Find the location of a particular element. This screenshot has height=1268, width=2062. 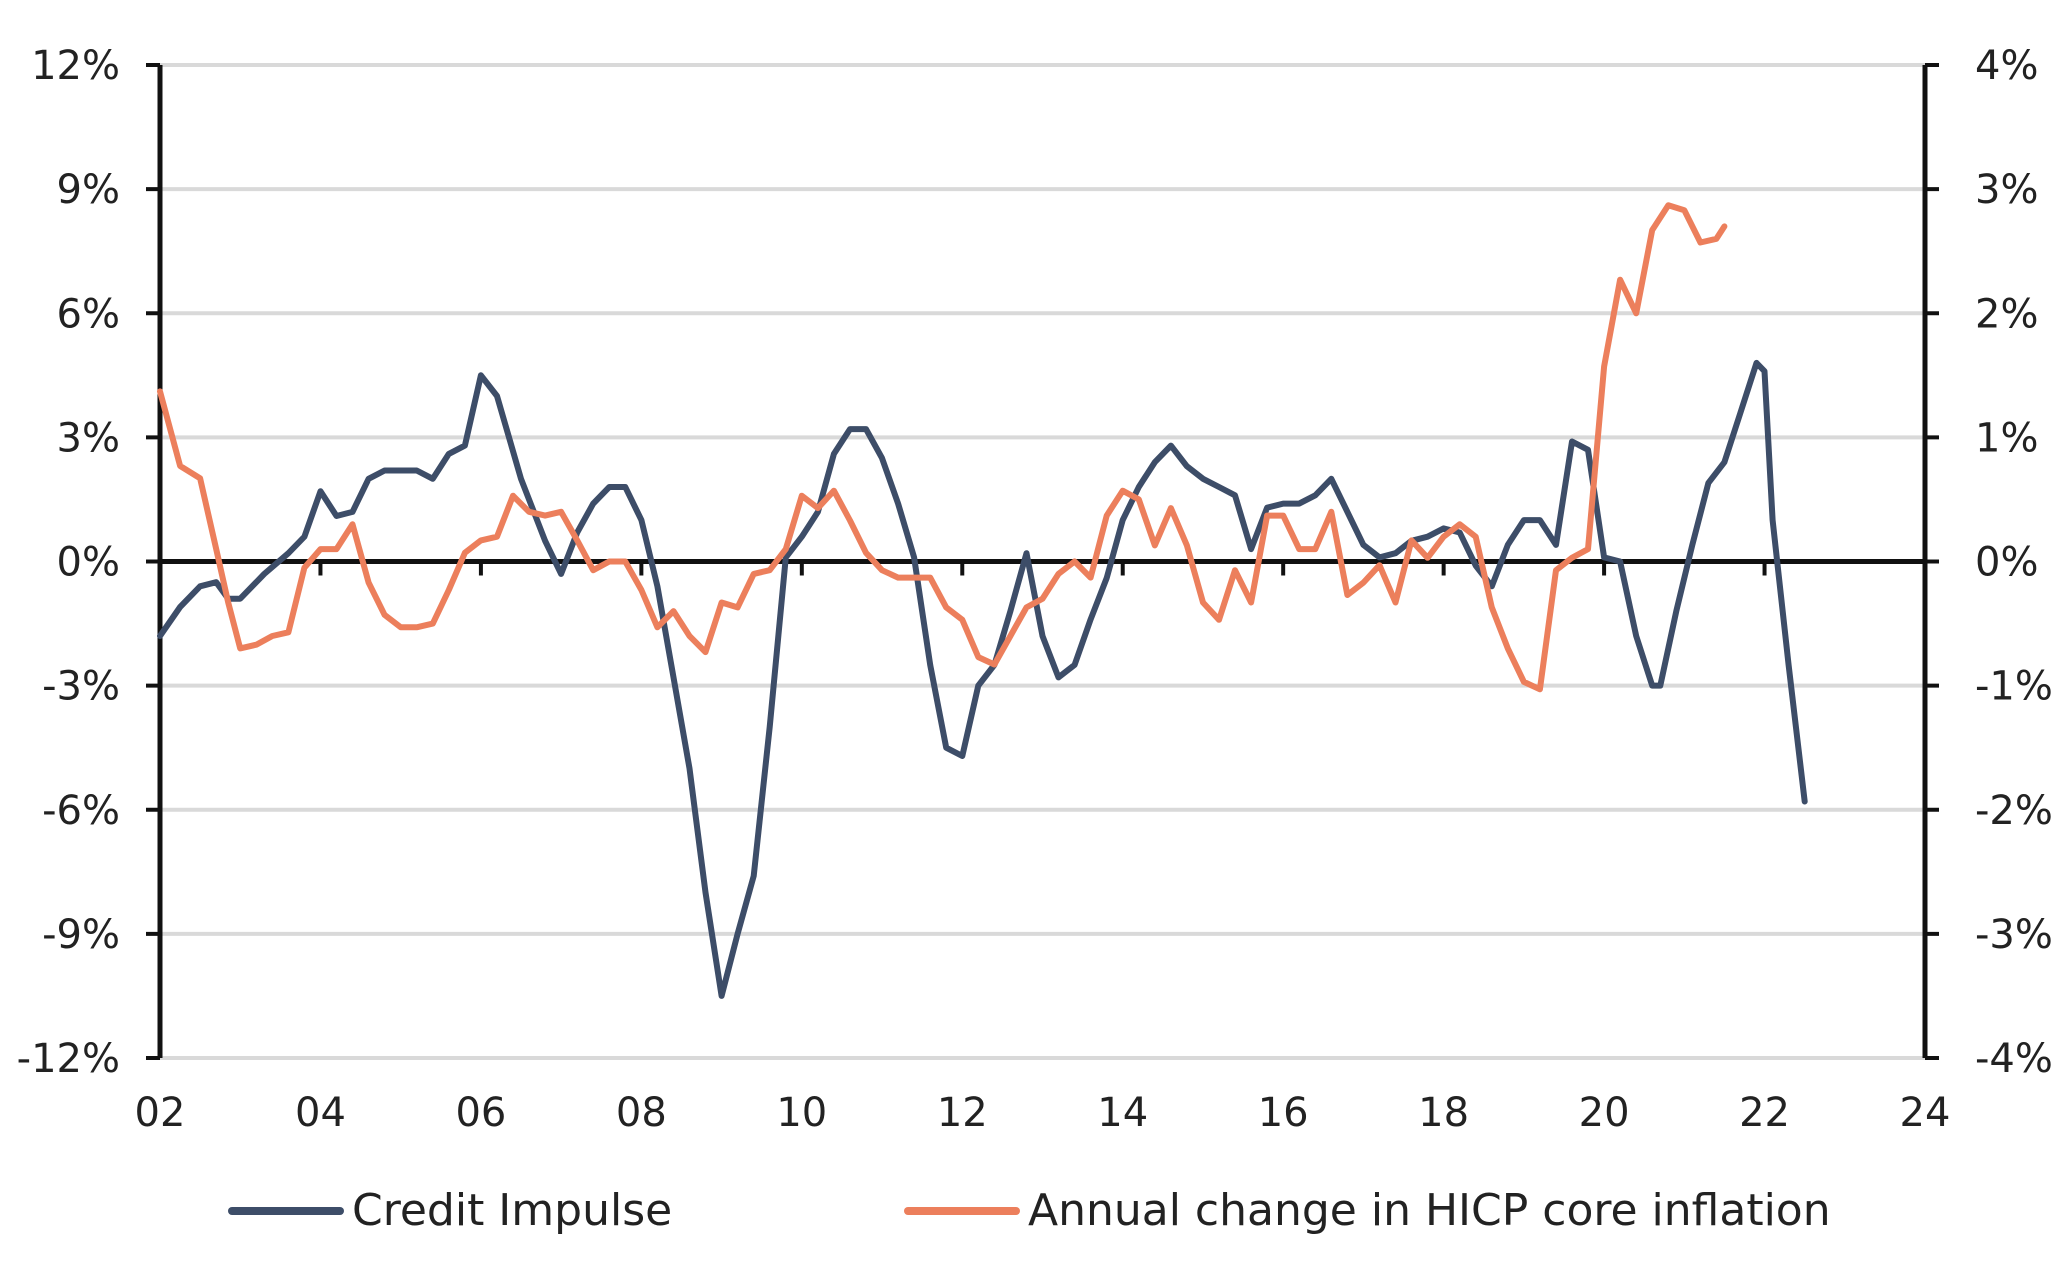

right-tick-label: 2% is located at coordinates (2006, 314).